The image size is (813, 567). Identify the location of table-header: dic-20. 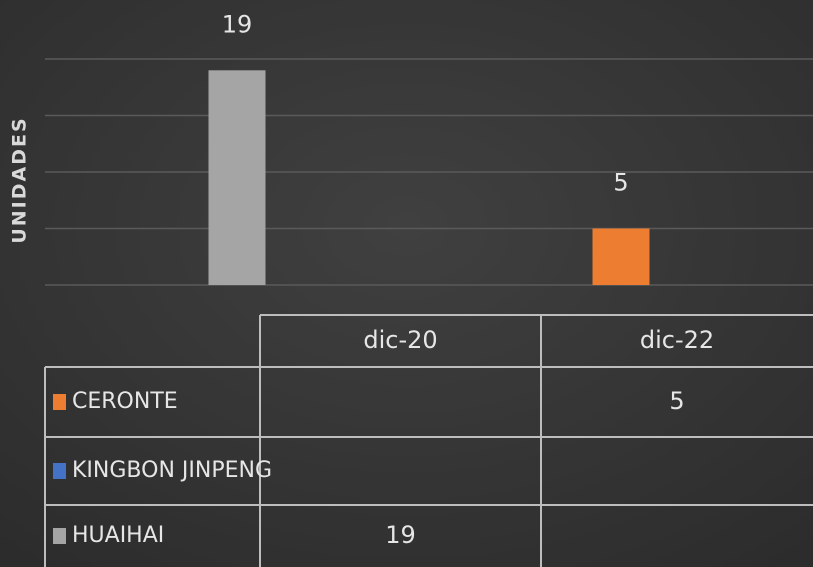
(400, 340).